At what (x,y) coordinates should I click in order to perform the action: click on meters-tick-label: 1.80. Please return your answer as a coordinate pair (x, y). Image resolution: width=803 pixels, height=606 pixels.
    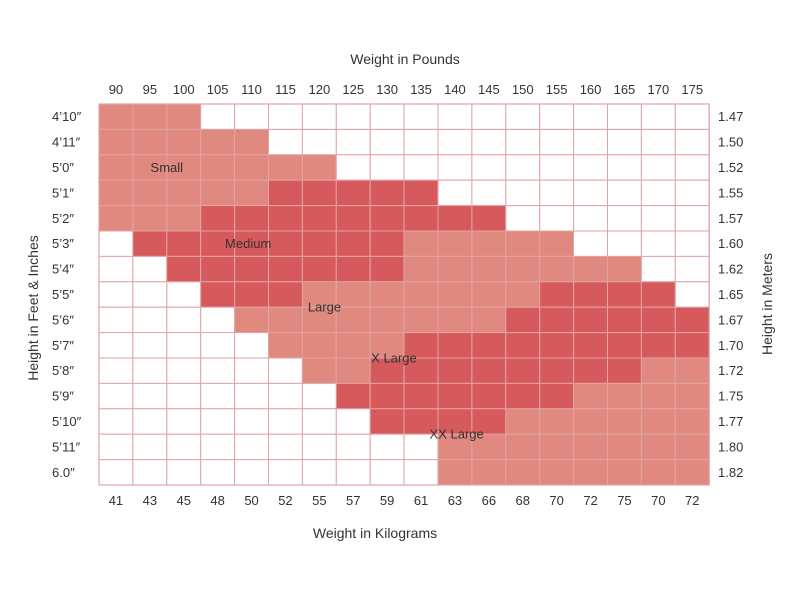
    Looking at the image, I should click on (730, 446).